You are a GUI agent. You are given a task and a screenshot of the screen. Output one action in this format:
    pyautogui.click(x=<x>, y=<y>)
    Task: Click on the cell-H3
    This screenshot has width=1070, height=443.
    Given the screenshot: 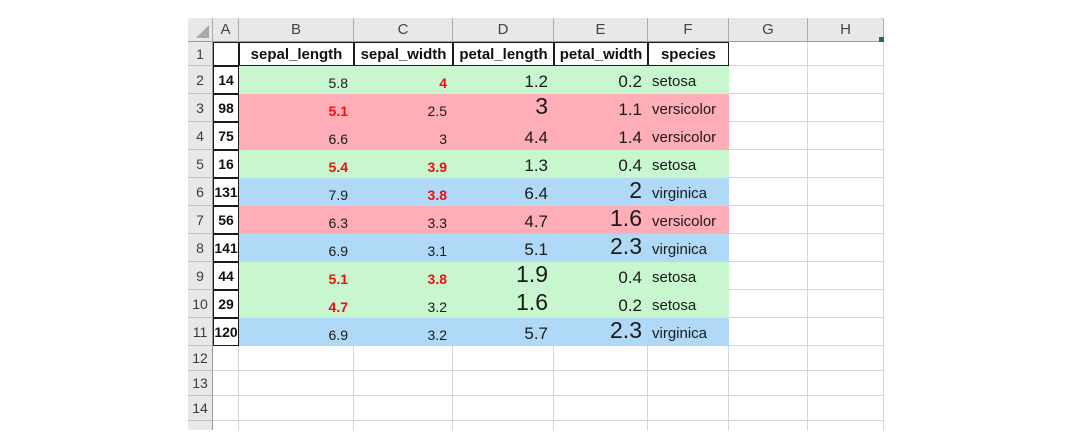 What is the action you would take?
    pyautogui.click(x=846, y=108)
    